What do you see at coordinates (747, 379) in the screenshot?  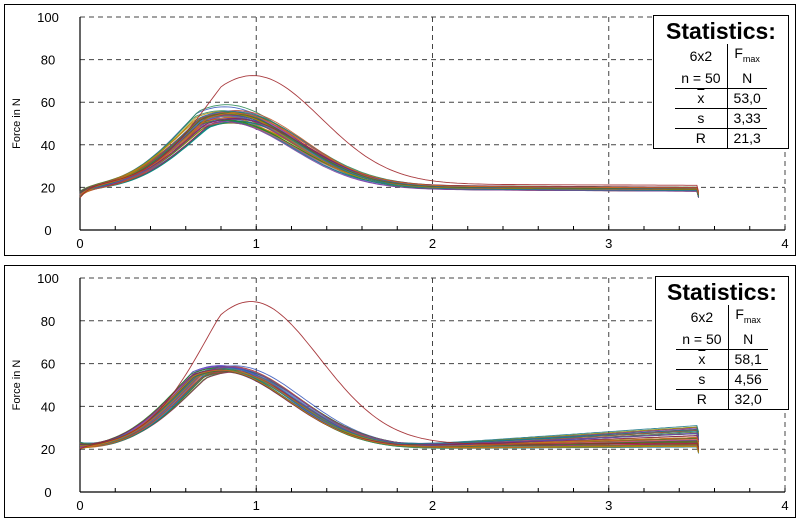 I see `stddev-value: 4,56` at bounding box center [747, 379].